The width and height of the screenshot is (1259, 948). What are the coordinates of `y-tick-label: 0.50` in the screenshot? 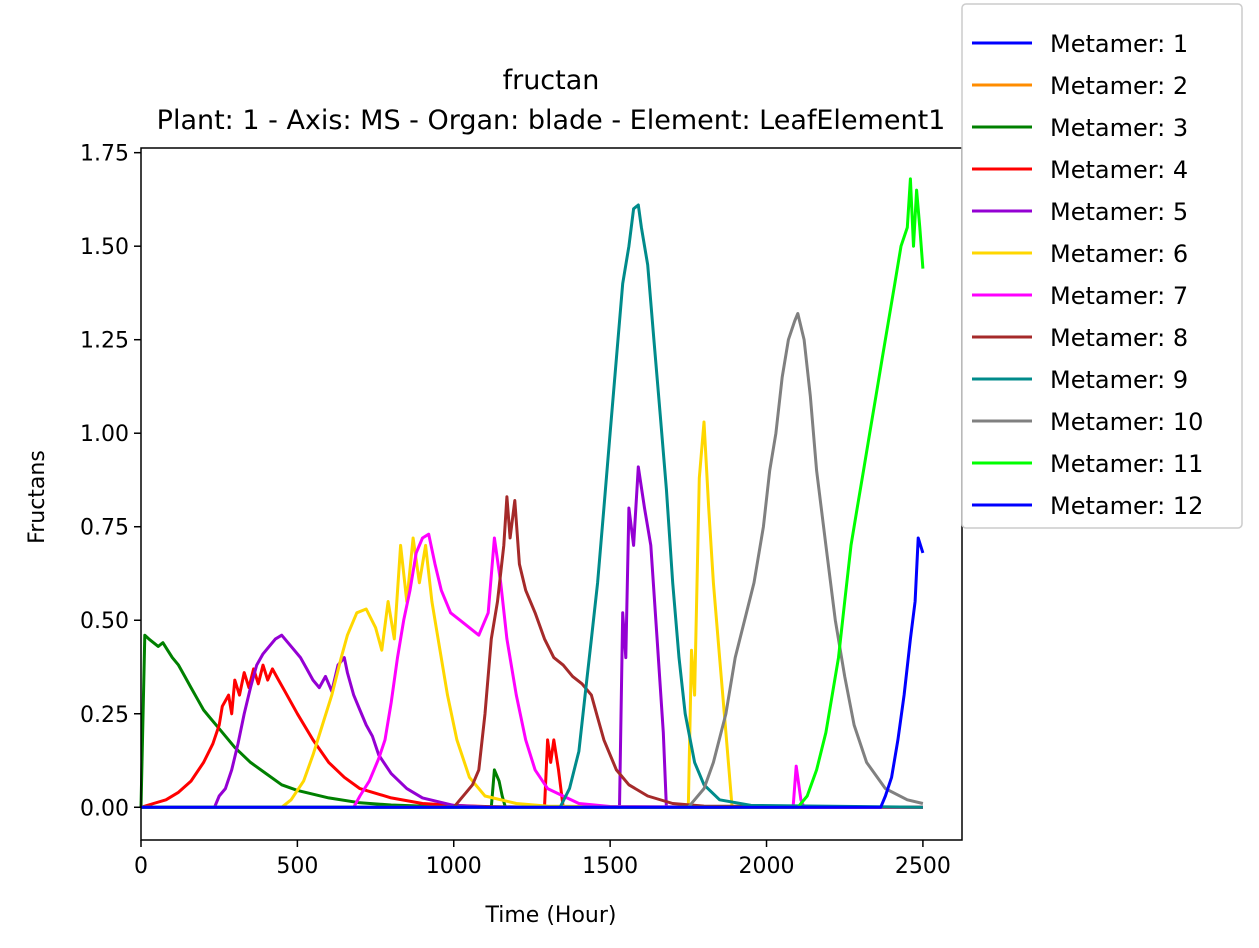 It's located at (104, 621).